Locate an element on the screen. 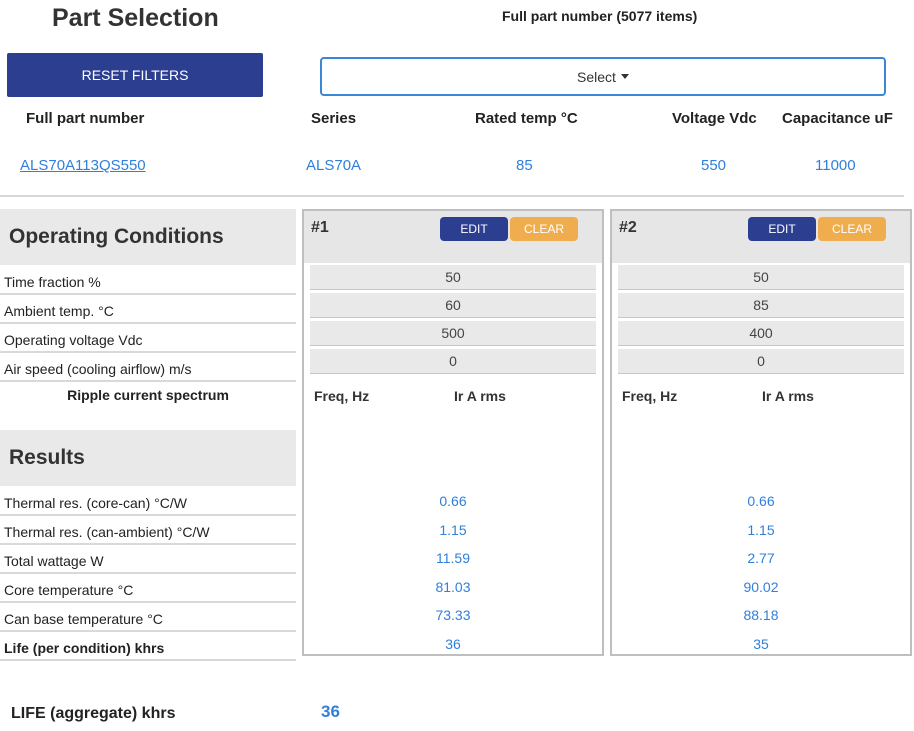 Image resolution: width=914 pixels, height=731 pixels. condition-header: #1 EDIT CLEAR is located at coordinates (453, 237).